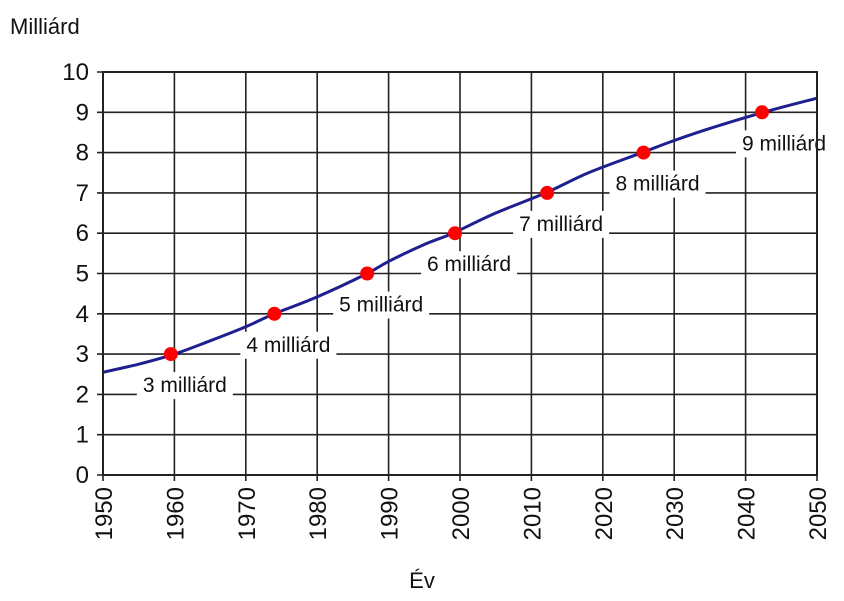  I want to click on x-axis-title: Év, so click(422, 580).